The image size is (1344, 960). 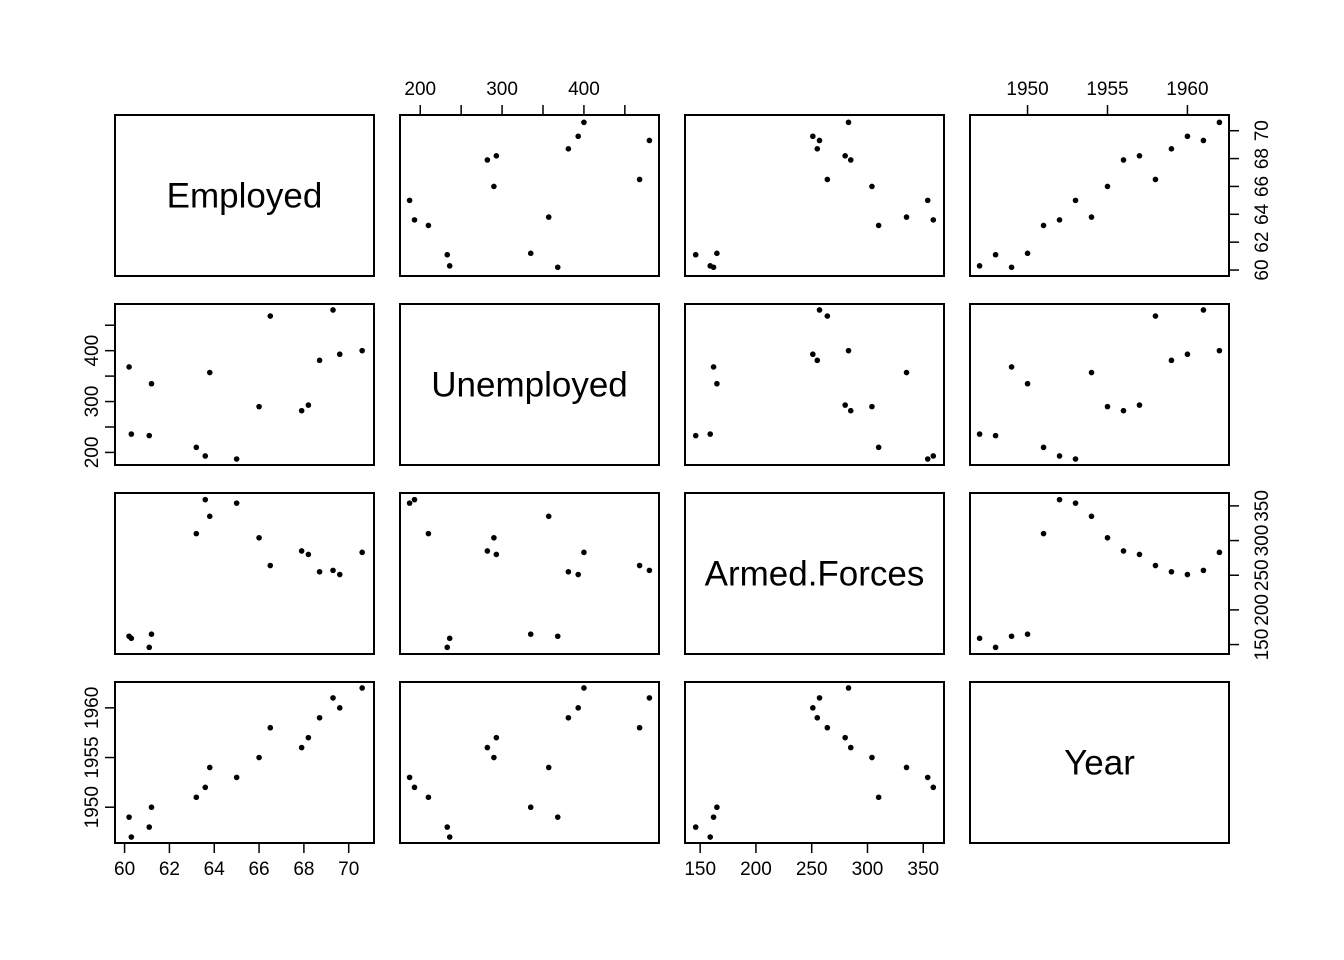 I want to click on panel-year-vs-armed-forces, so click(x=814, y=762).